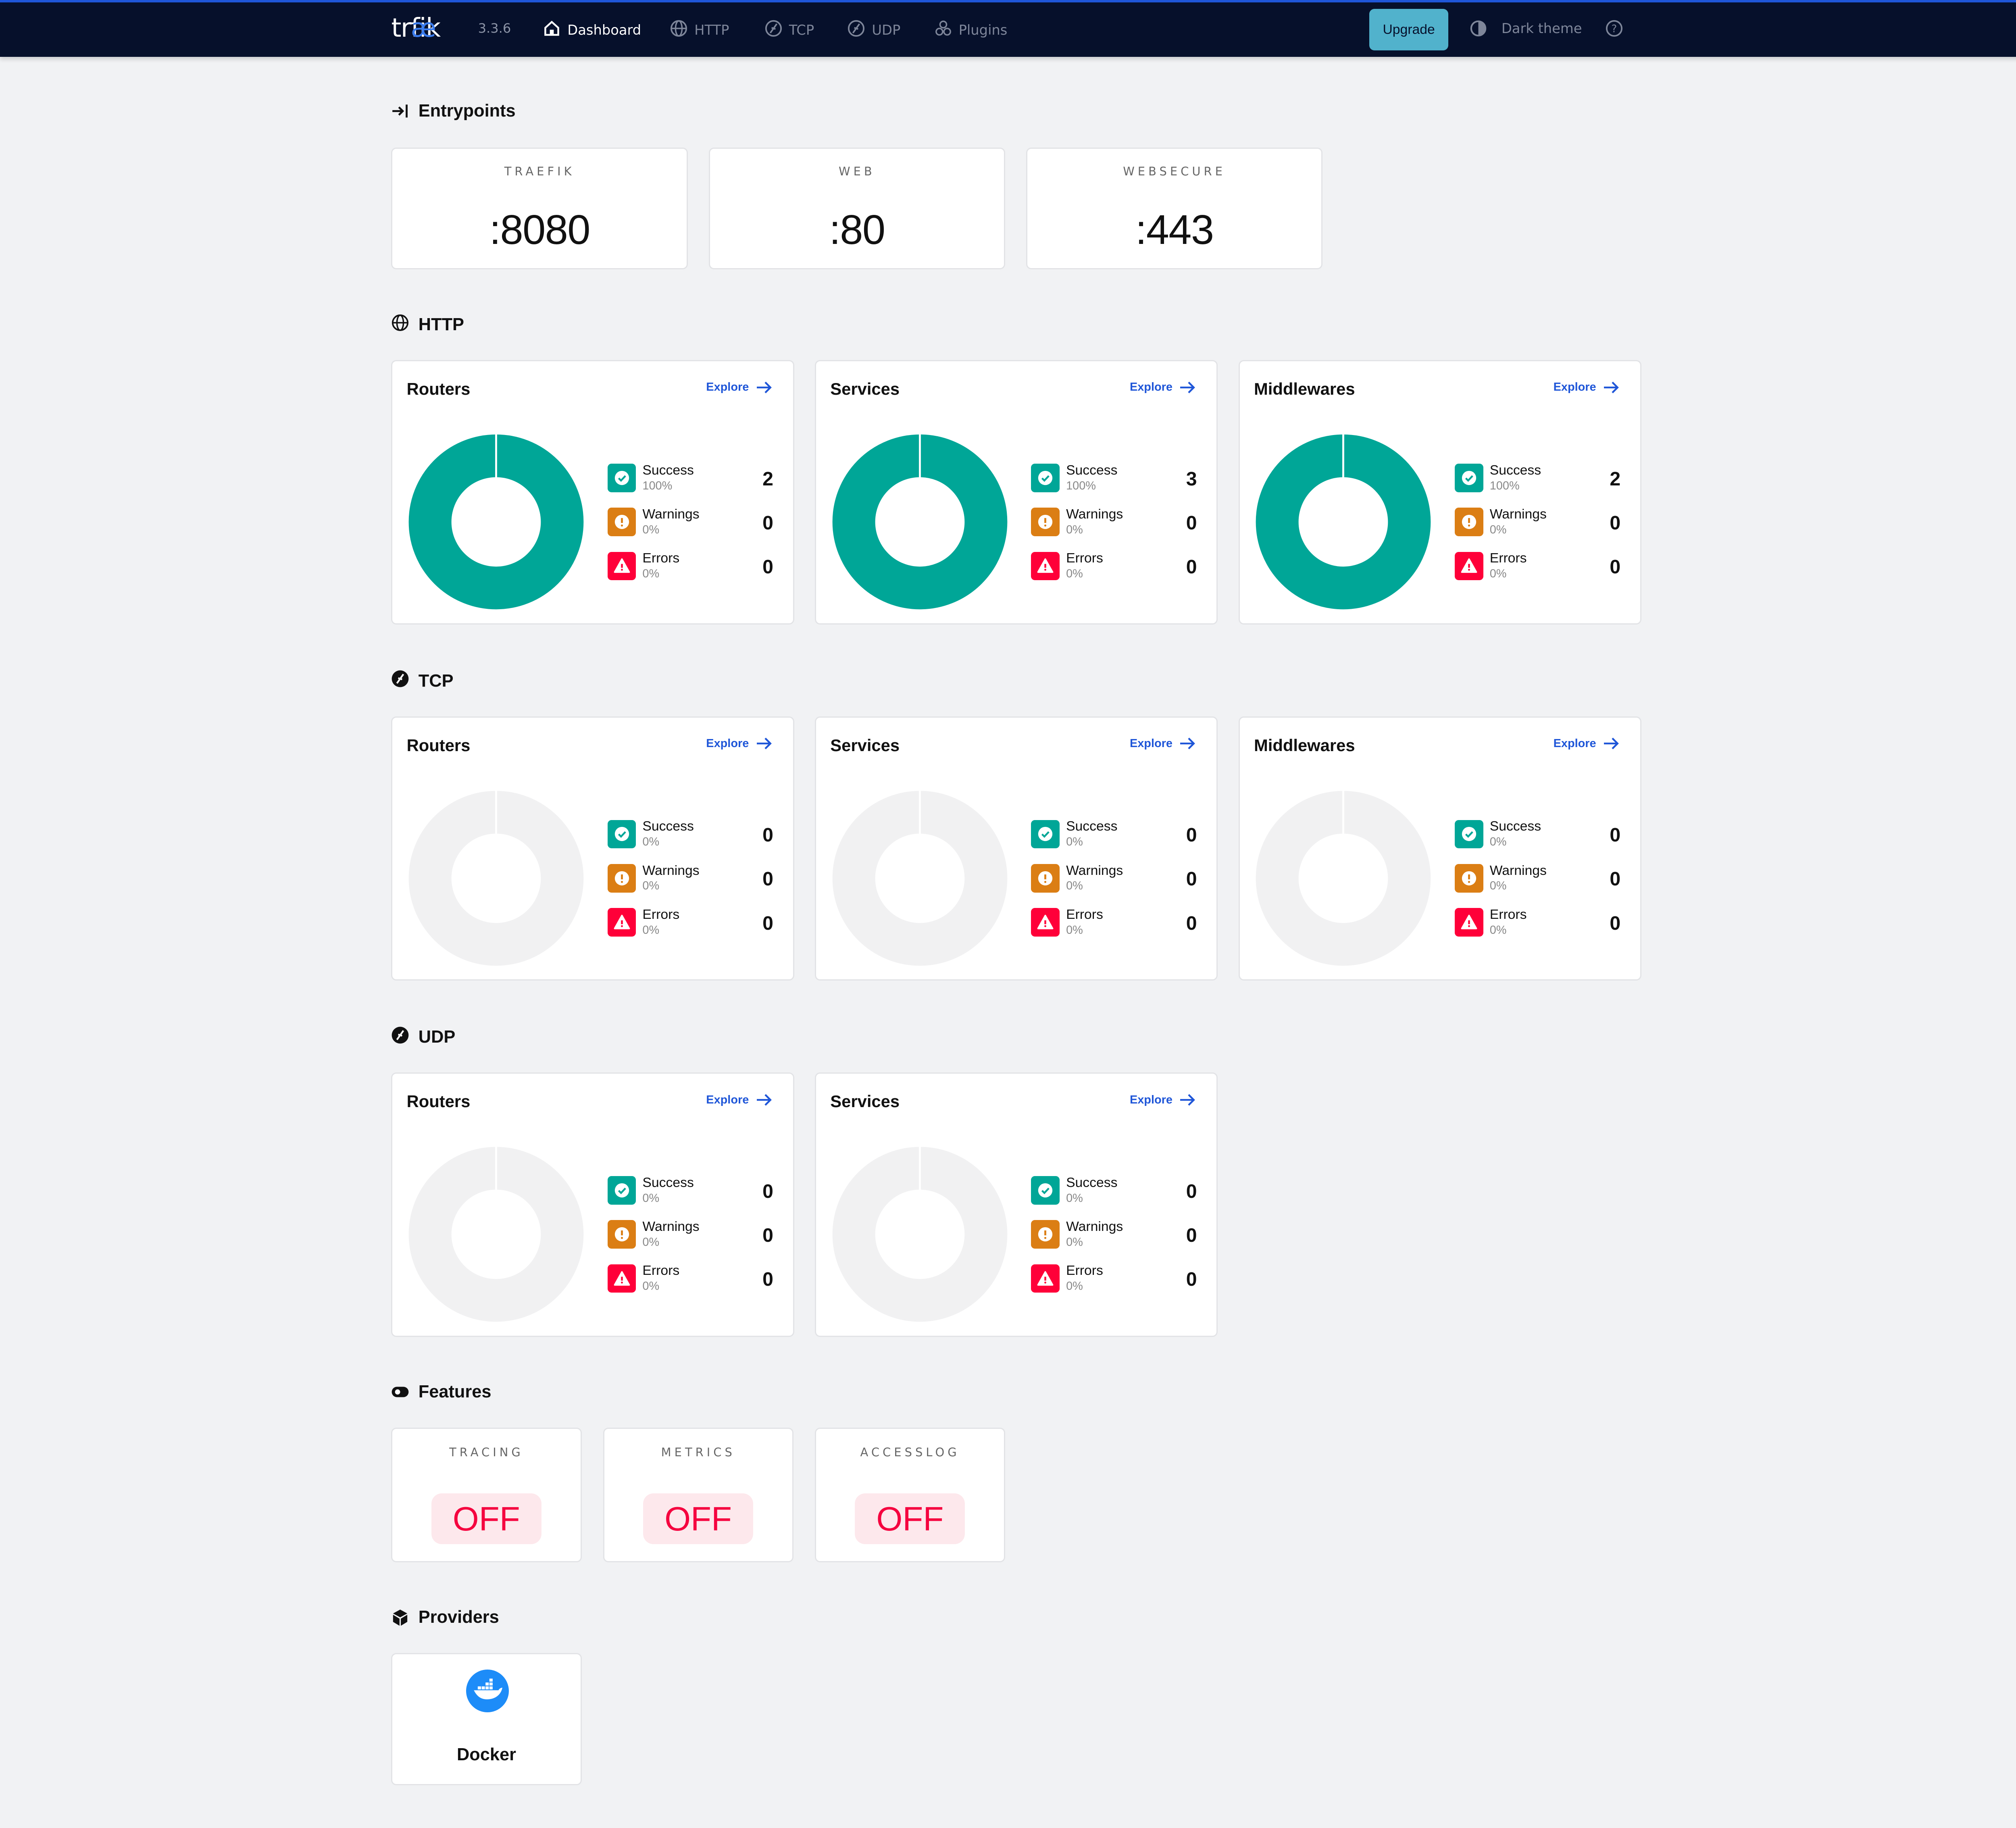 This screenshot has height=1828, width=2016. What do you see at coordinates (690, 478) in the screenshot?
I see `stat-row-success: Success 100% 2` at bounding box center [690, 478].